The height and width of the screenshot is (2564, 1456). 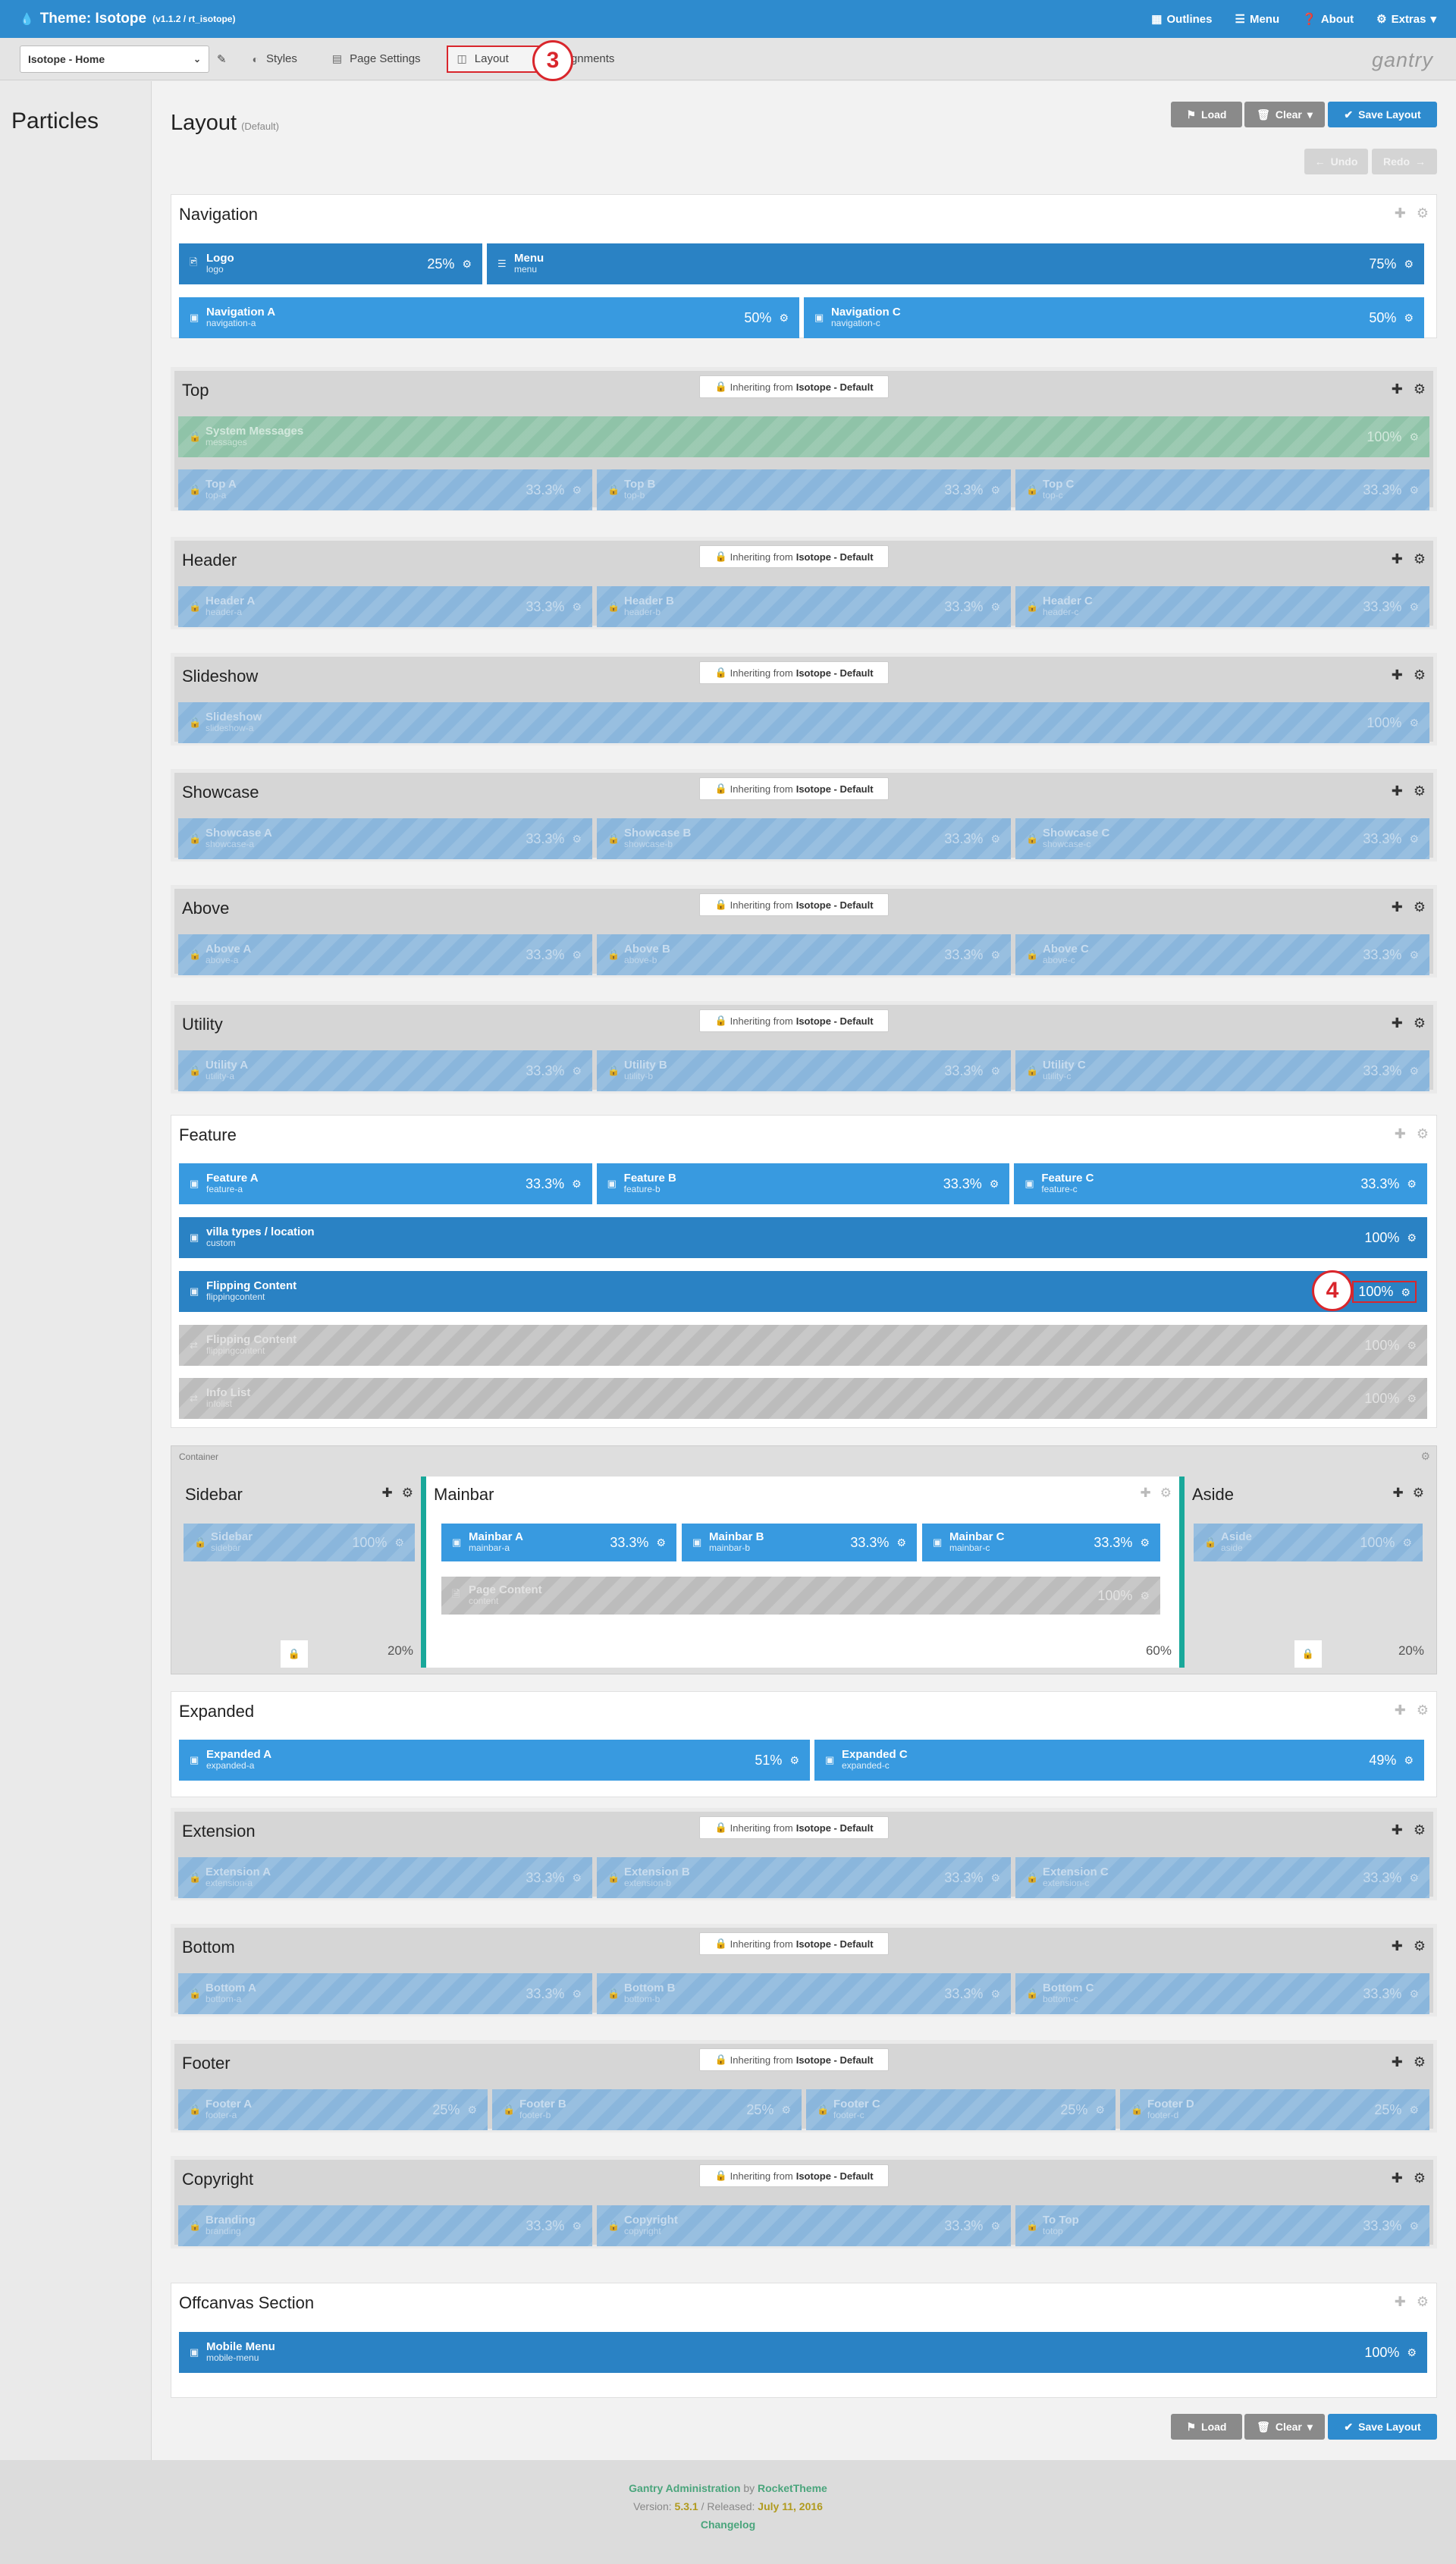 I want to click on particle-sidebar: 🔒 Sidebar sidebar 100% ⚙, so click(x=299, y=1542).